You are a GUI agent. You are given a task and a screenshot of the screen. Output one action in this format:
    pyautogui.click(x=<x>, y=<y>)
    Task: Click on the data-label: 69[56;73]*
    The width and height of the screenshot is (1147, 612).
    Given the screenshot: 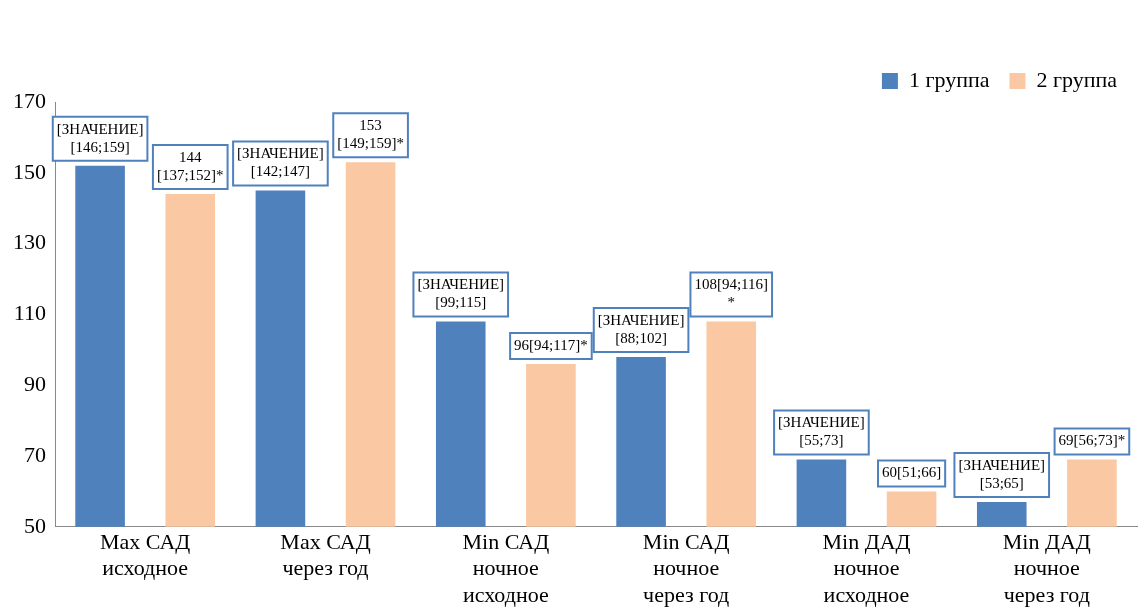 What is the action you would take?
    pyautogui.click(x=1092, y=440)
    